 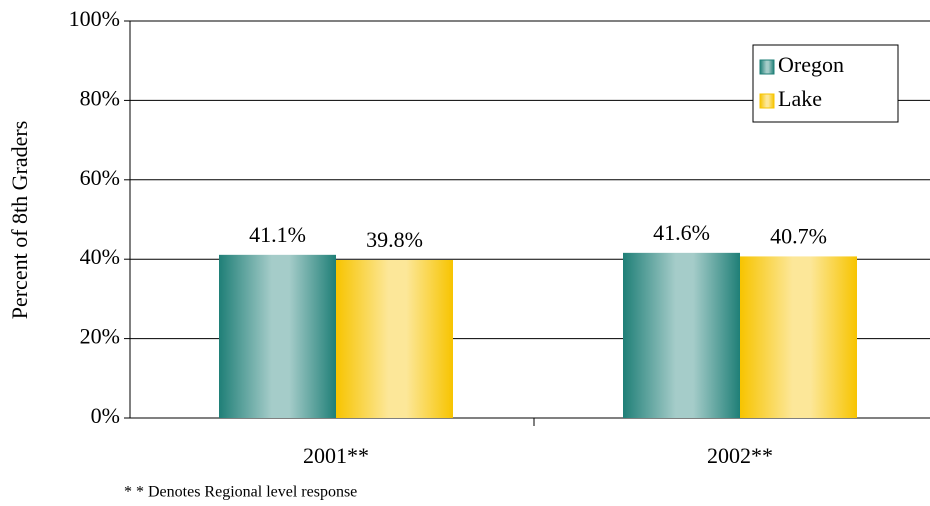 I want to click on y-tick-label: 100%, so click(x=94, y=18).